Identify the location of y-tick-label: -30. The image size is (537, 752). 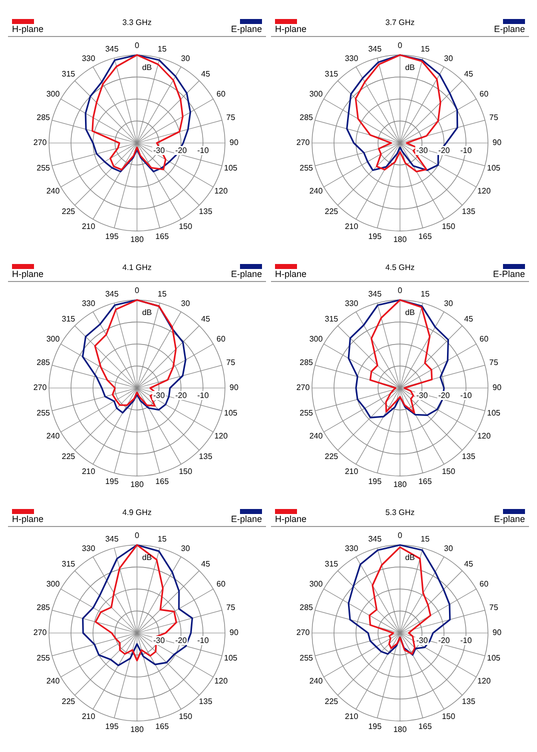
(422, 395).